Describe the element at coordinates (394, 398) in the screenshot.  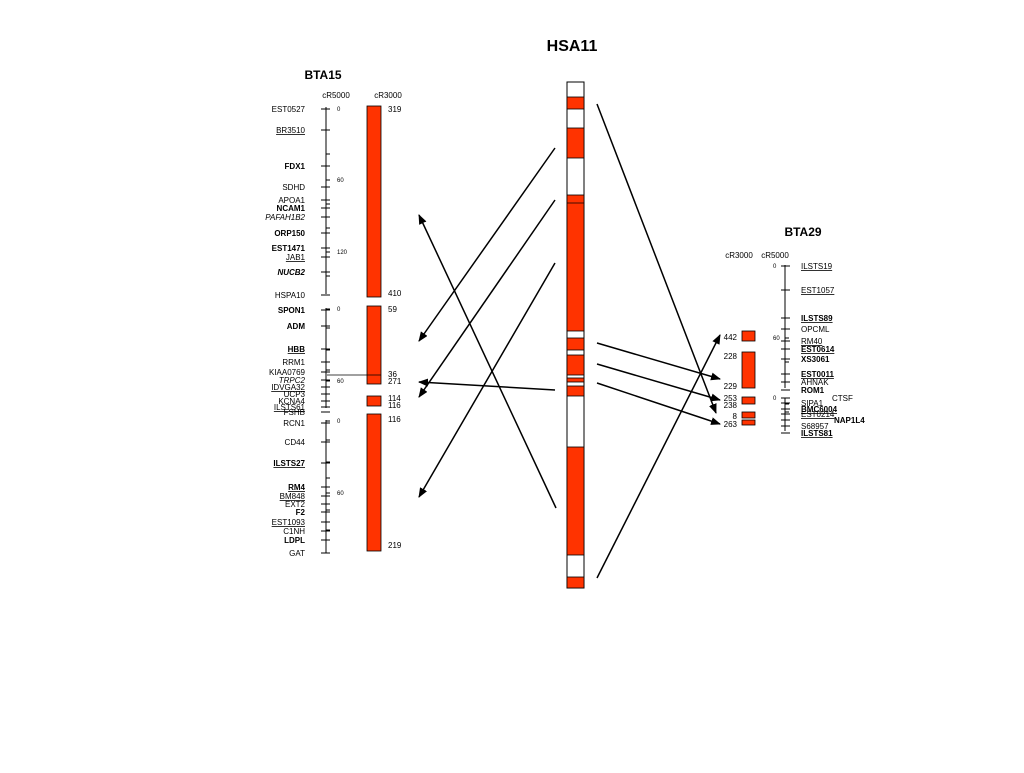
I see `bta15-segment-label: 114` at that location.